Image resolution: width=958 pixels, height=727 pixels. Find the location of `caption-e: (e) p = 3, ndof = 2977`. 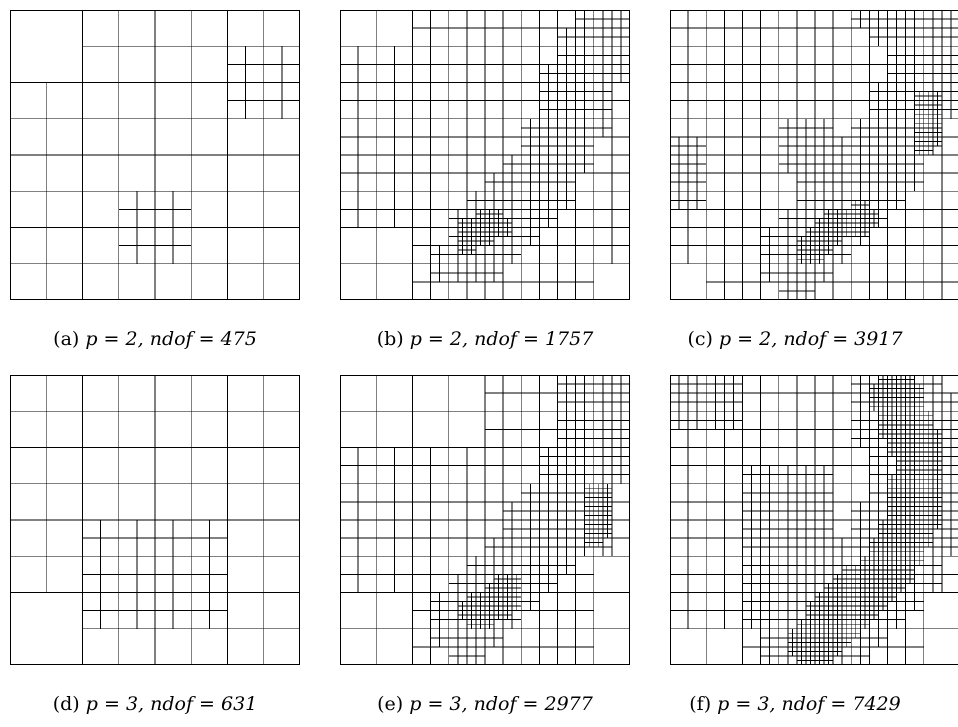

caption-e: (e) p = 3, ndof = 2977 is located at coordinates (485, 704).